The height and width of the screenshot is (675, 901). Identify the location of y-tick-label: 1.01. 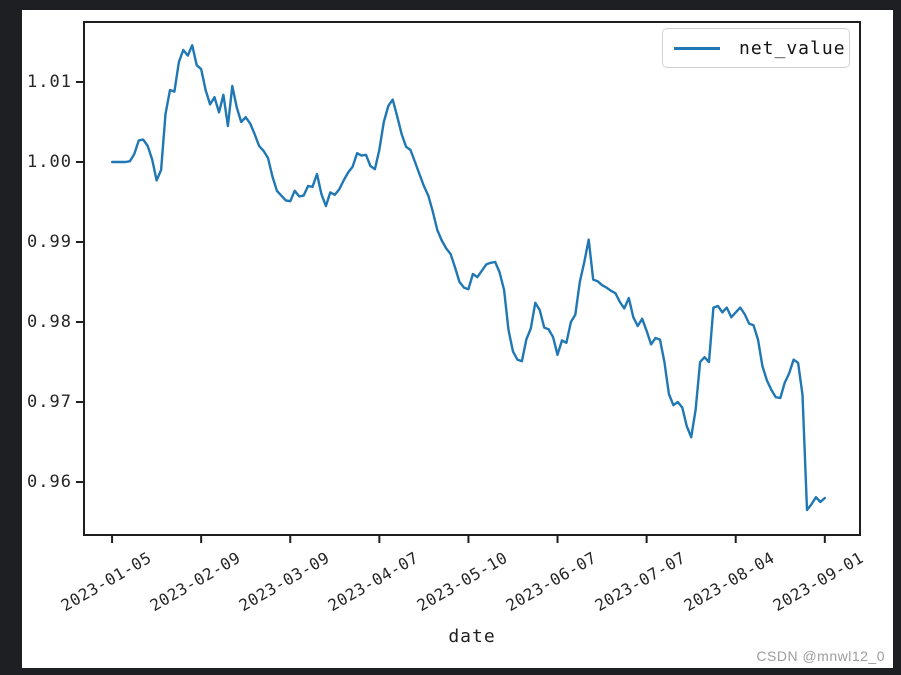
(49, 82).